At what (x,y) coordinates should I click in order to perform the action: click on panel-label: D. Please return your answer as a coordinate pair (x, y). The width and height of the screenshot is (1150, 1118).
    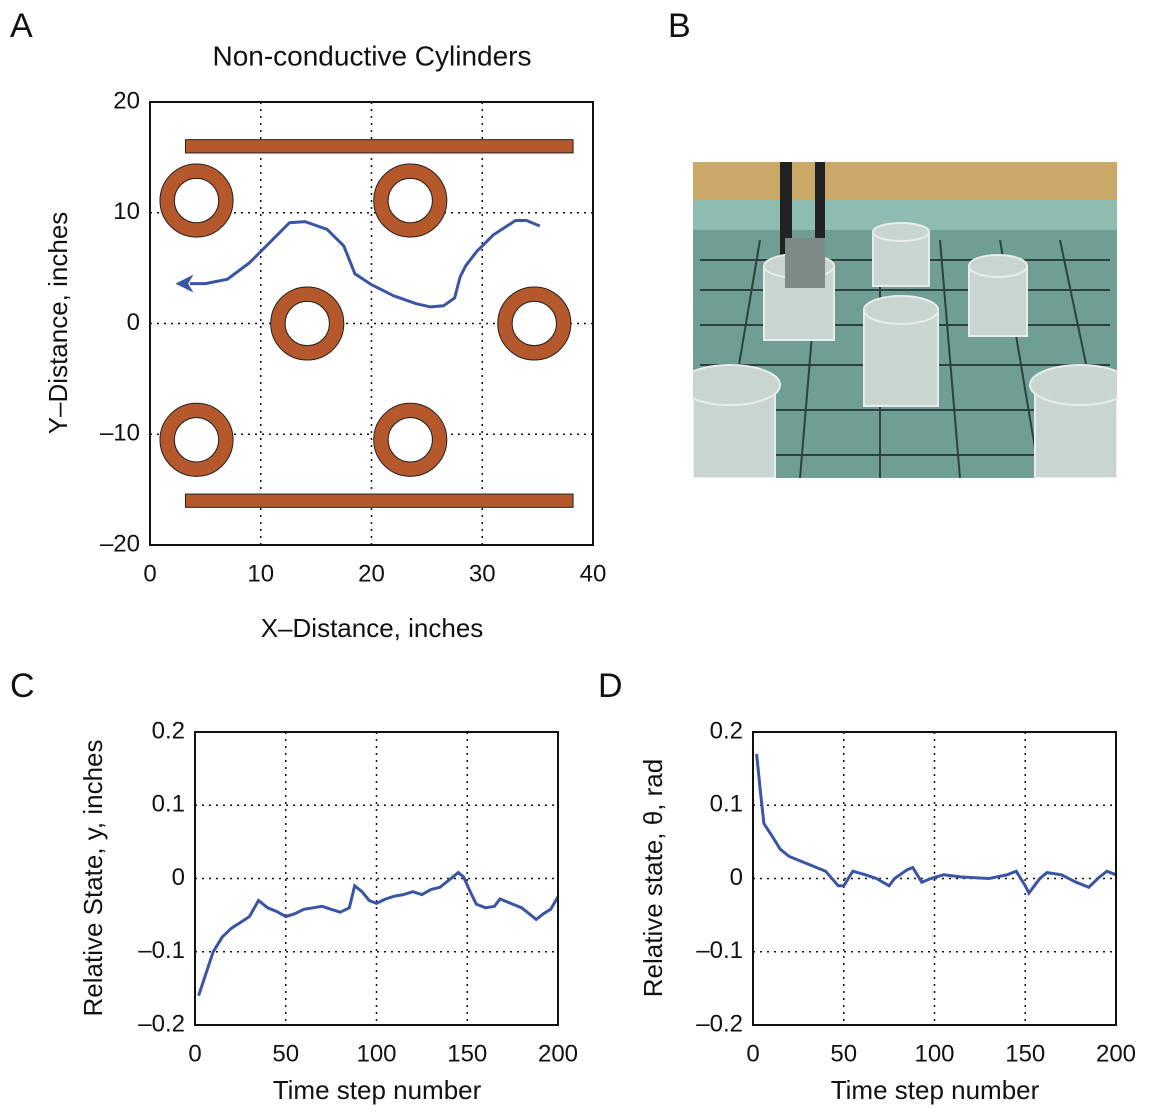
    Looking at the image, I should click on (610, 686).